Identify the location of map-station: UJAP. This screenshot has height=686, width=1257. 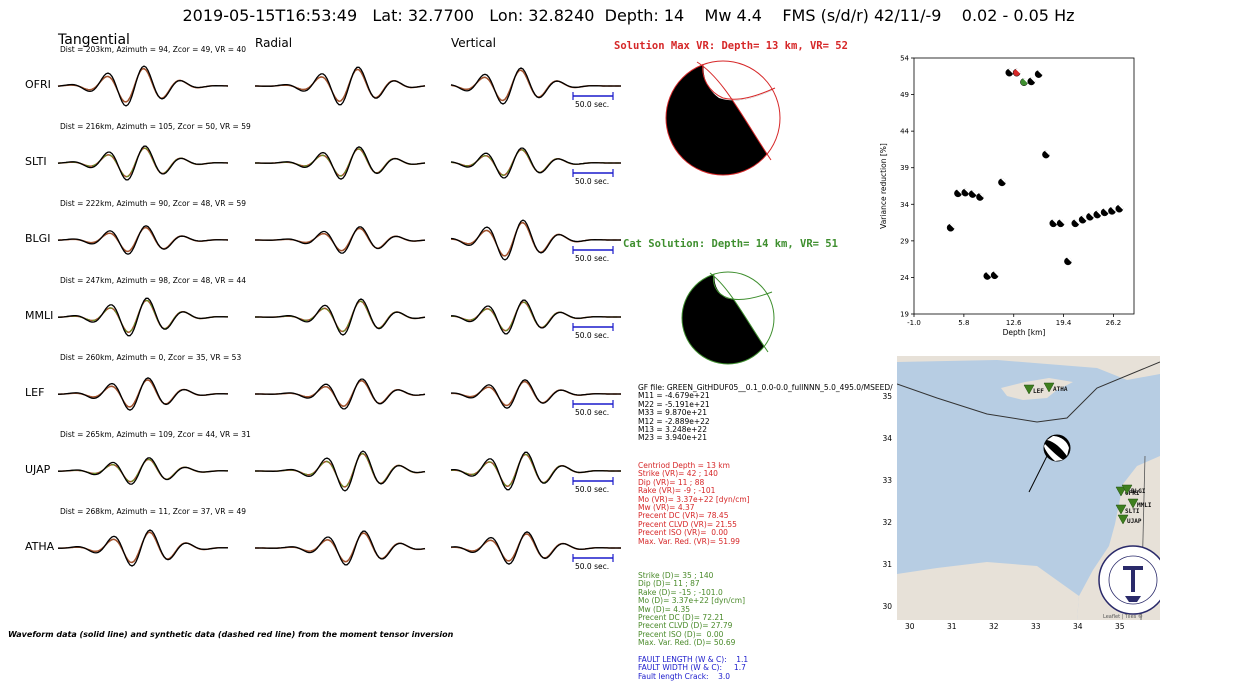
(1129, 519).